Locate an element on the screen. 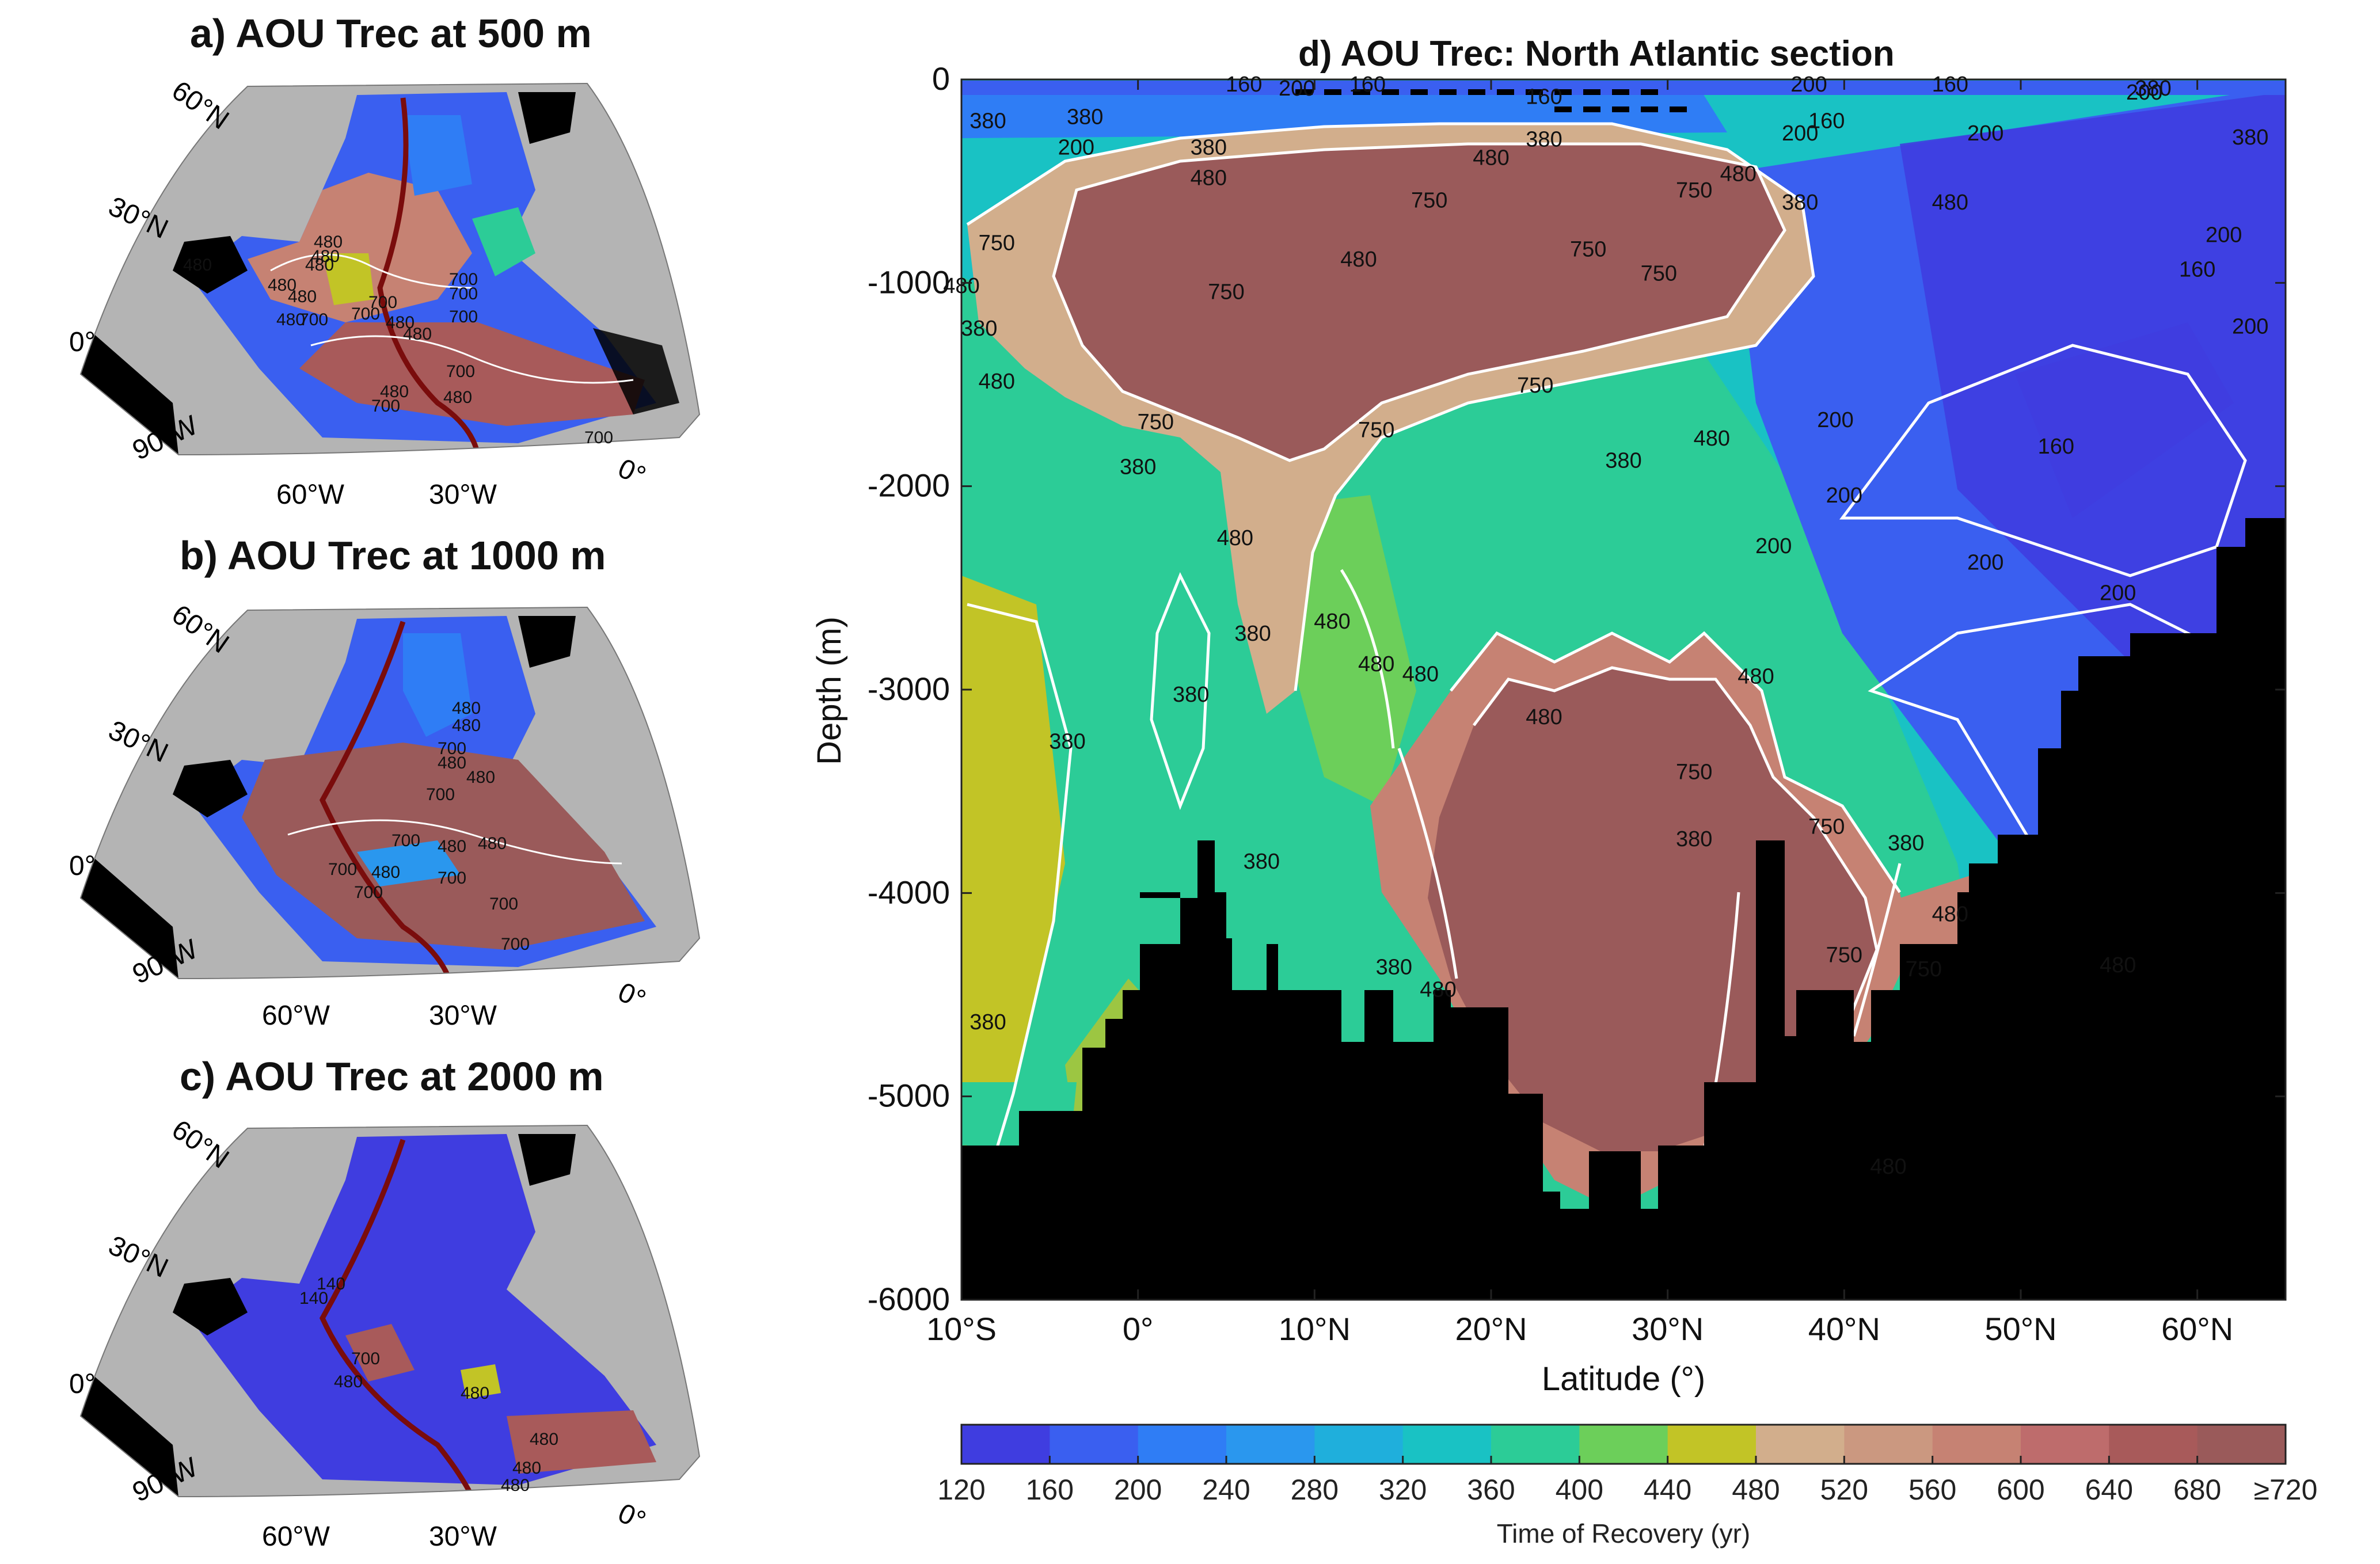  panel-c-lat-0: 0° is located at coordinates (83, 1384).